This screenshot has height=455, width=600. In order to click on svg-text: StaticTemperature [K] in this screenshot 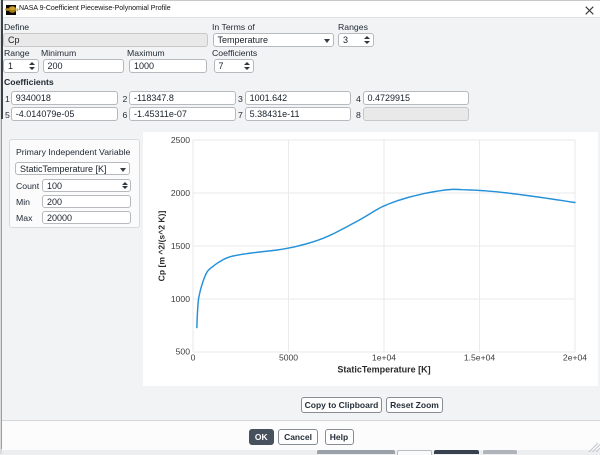, I will do `click(383, 370)`.